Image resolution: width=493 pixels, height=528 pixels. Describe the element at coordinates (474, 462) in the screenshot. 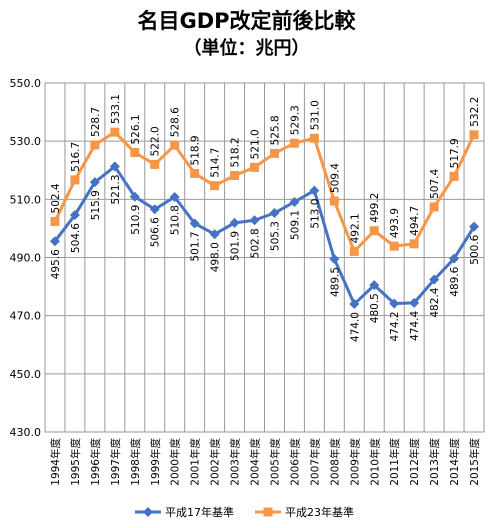

I see `x-tick-label: 2015年度` at that location.